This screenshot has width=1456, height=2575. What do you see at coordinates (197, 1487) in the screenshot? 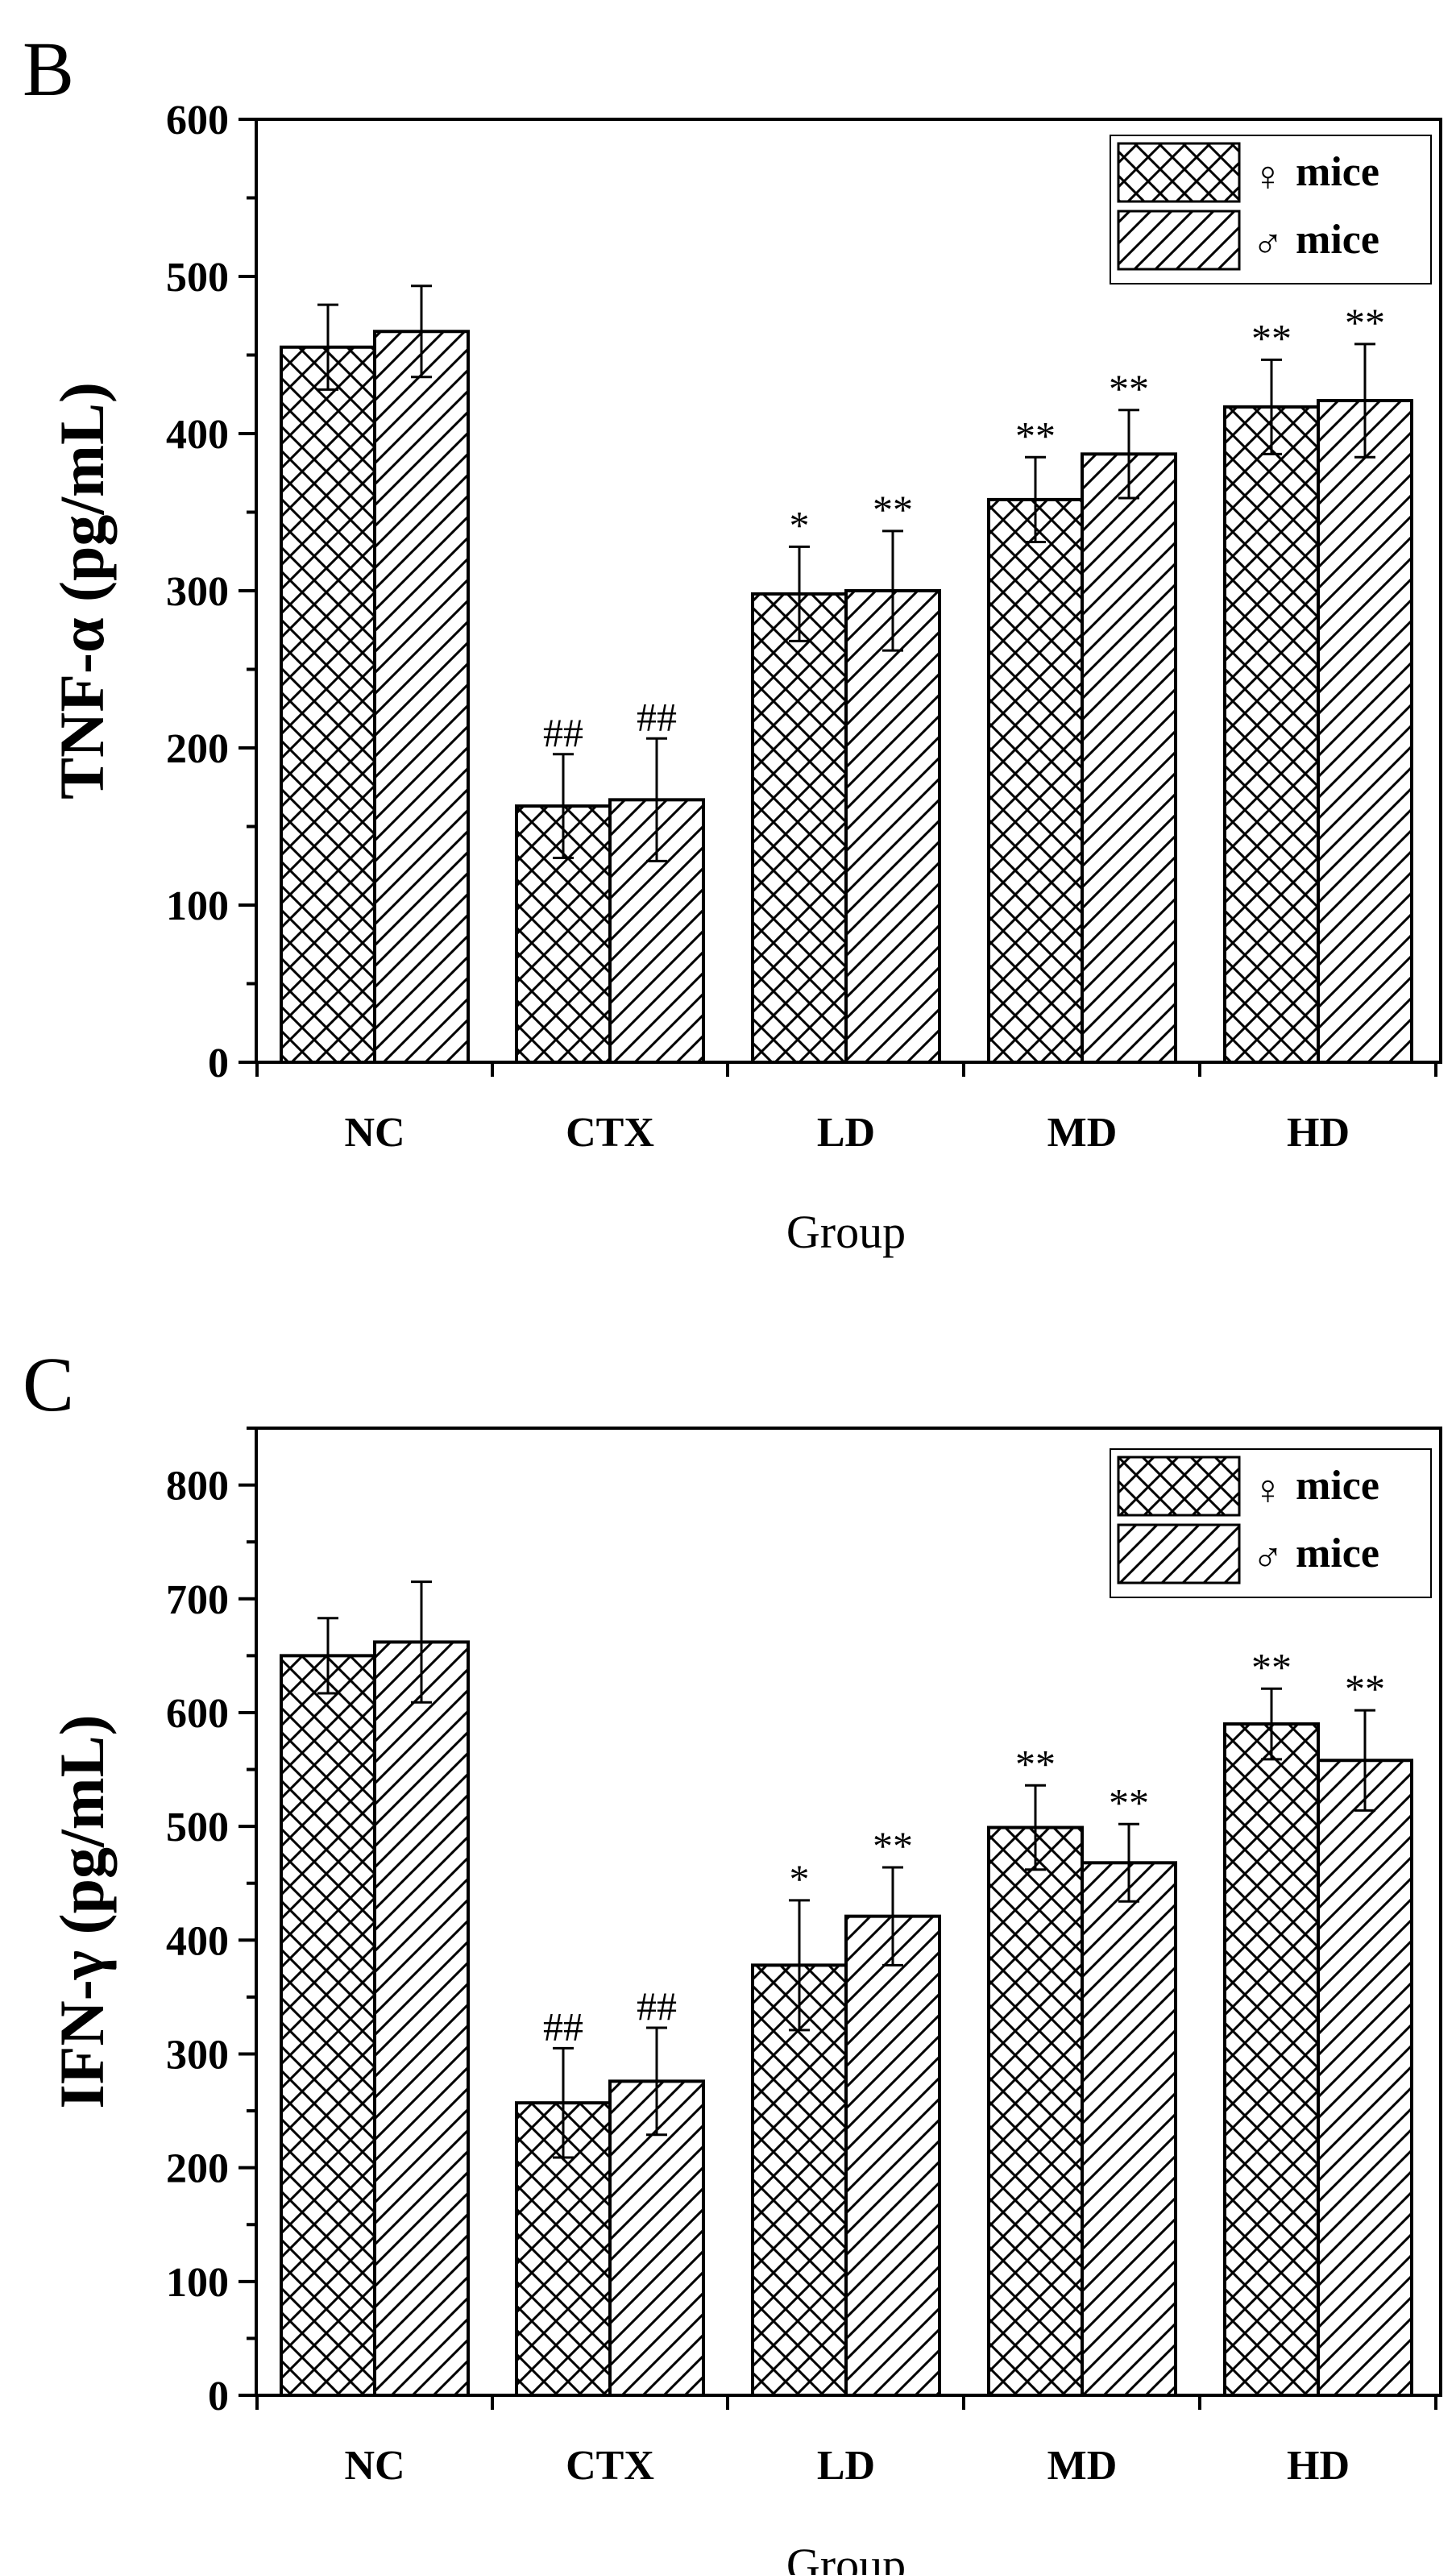
I see `y-tick-label: 800` at bounding box center [197, 1487].